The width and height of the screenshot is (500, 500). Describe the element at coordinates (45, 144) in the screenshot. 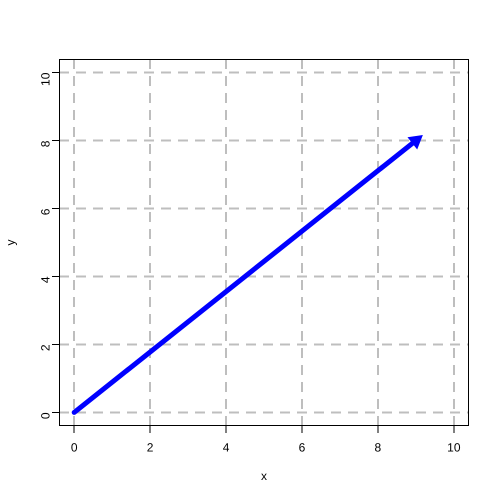

I see `y-tick-label: 8` at that location.